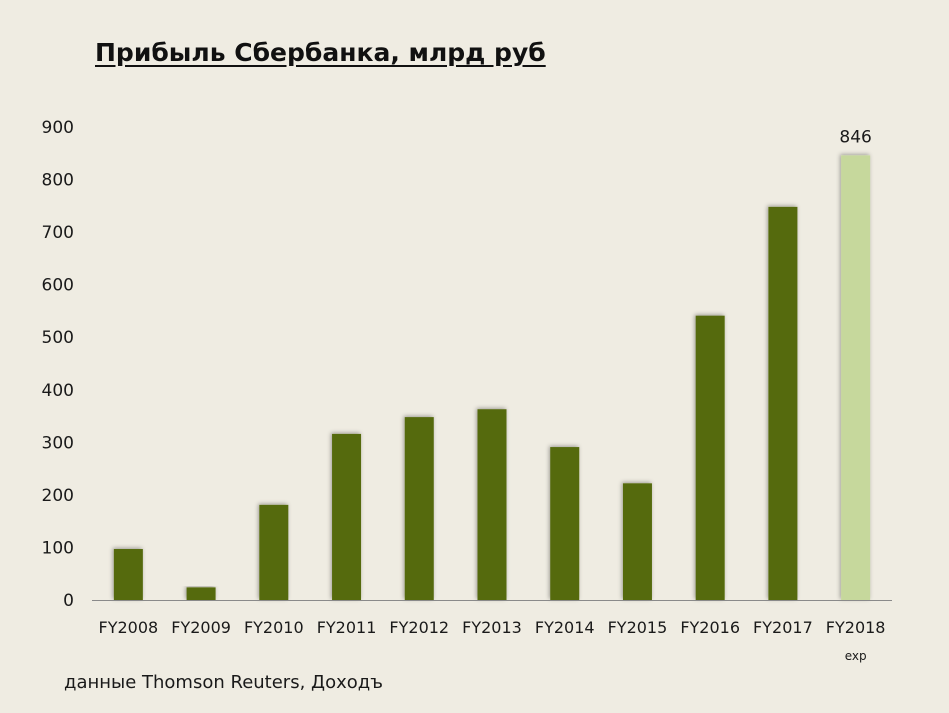 Image resolution: width=949 pixels, height=713 pixels. What do you see at coordinates (783, 627) in the screenshot?
I see `x-tick-label: FY2017` at bounding box center [783, 627].